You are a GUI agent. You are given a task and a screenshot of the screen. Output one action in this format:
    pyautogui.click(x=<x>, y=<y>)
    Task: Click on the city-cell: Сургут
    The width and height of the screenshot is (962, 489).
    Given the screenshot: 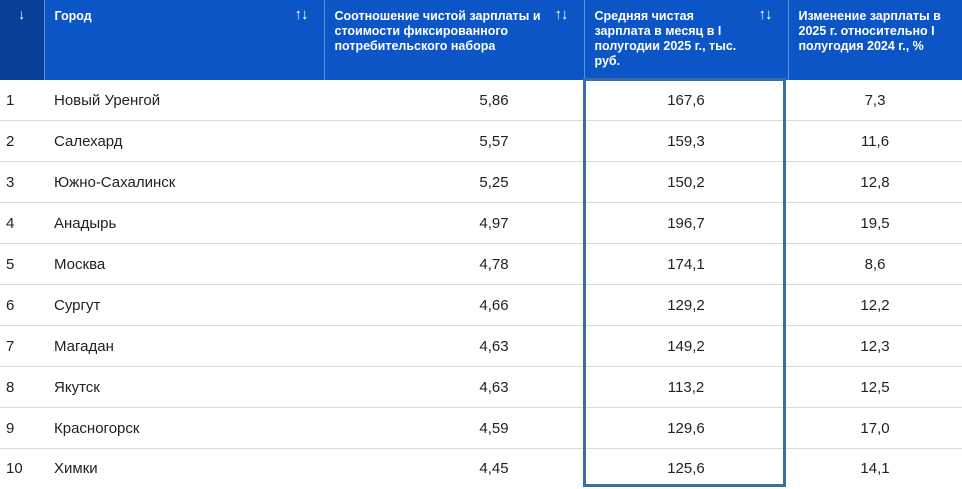 What is the action you would take?
    pyautogui.click(x=184, y=305)
    